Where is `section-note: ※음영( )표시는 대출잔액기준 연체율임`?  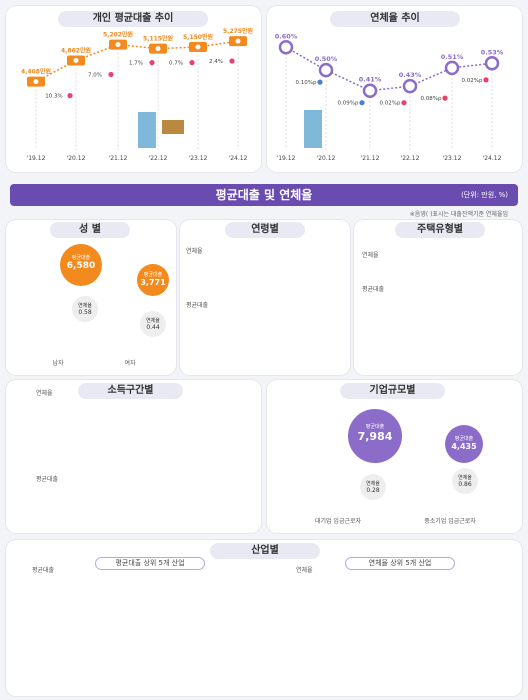 section-note: ※음영( )표시는 대출잔액기준 연체율임 is located at coordinates (458, 214).